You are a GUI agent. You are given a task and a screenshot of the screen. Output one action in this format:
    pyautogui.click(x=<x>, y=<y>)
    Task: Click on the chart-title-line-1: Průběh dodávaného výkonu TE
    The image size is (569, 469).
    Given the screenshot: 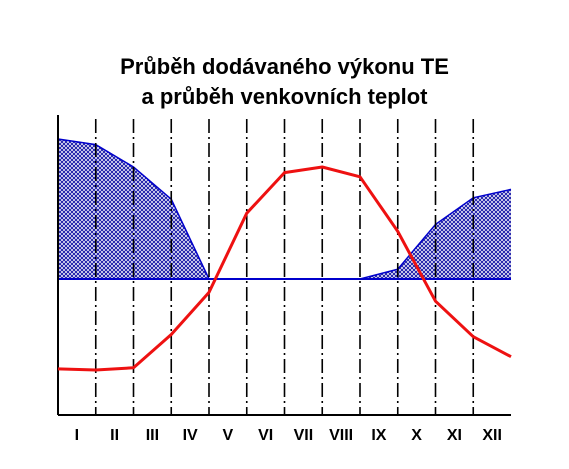 What is the action you would take?
    pyautogui.click(x=284, y=66)
    